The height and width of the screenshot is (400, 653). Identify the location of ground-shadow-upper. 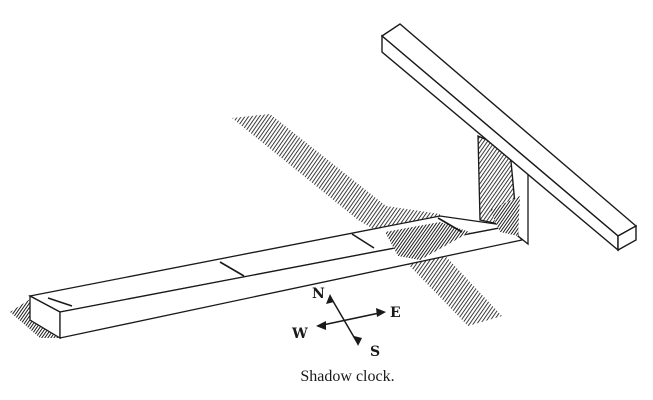
(336, 177).